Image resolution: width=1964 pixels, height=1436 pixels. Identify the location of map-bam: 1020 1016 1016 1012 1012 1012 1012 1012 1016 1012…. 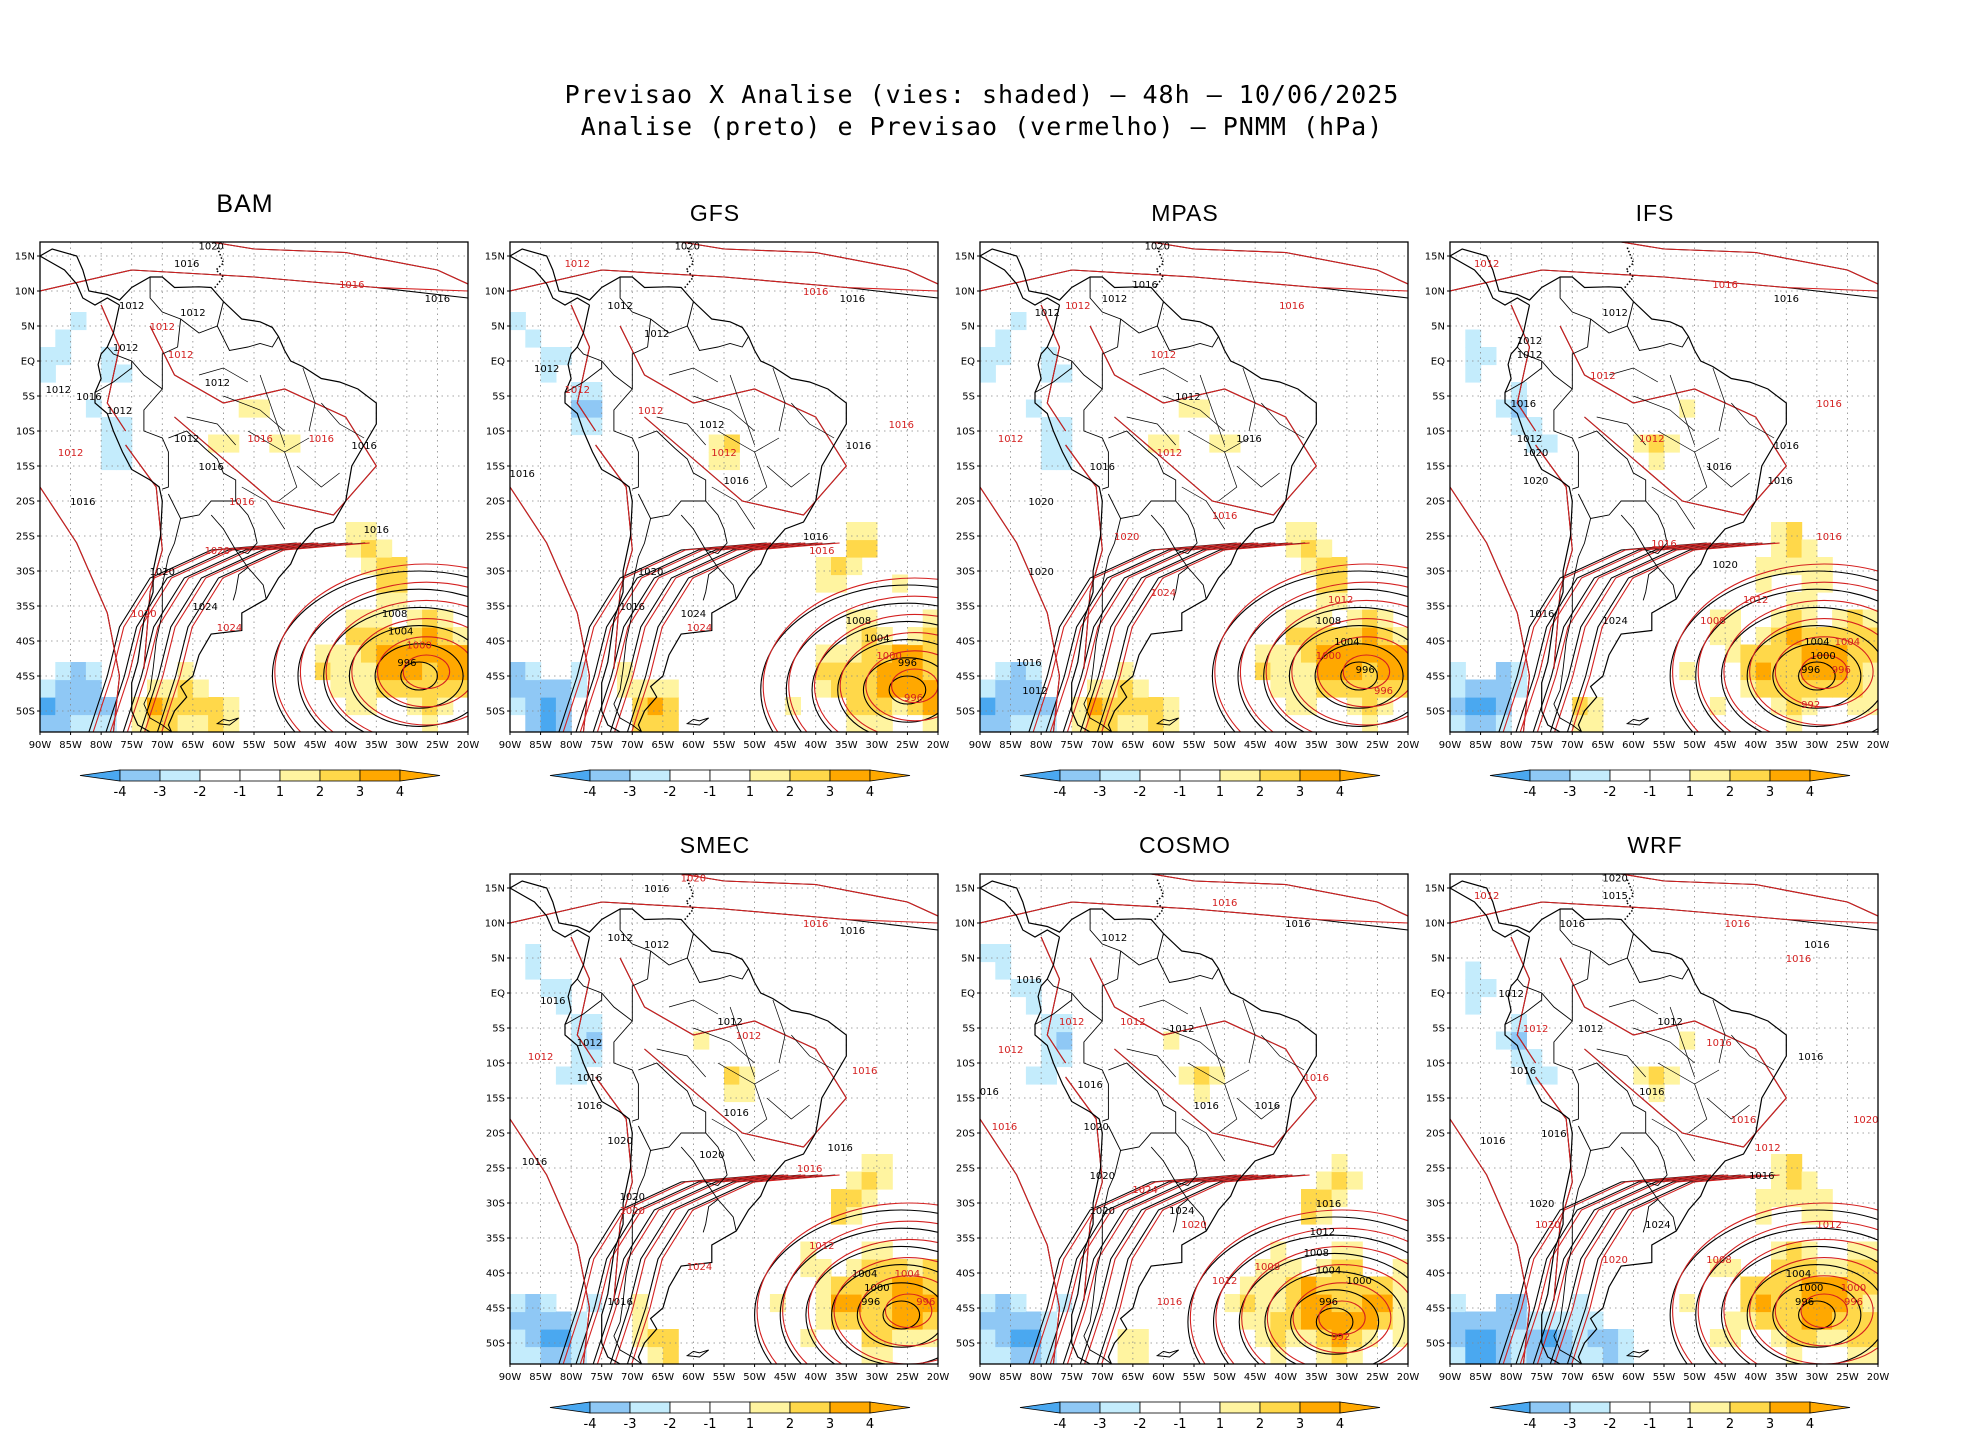
(247, 520).